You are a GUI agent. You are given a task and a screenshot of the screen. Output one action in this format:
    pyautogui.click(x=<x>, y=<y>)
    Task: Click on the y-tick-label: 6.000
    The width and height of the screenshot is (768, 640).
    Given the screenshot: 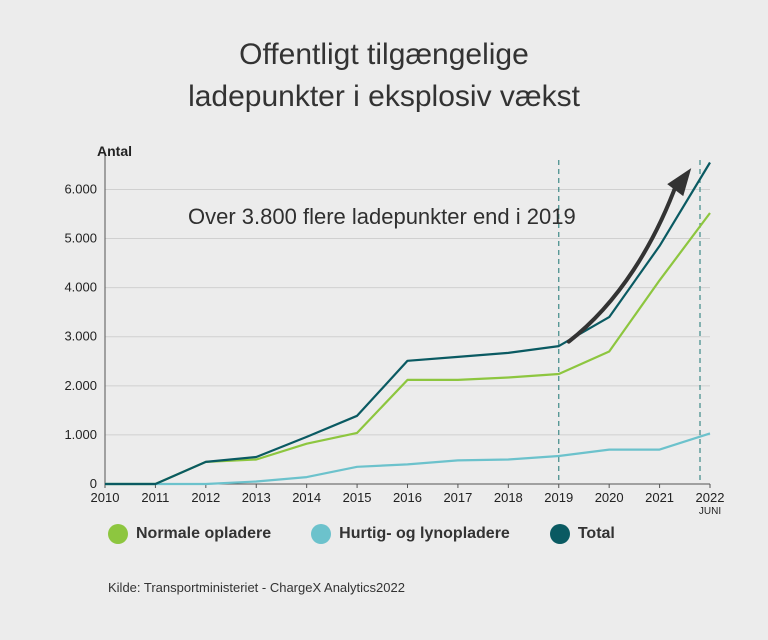 What is the action you would take?
    pyautogui.click(x=80, y=188)
    